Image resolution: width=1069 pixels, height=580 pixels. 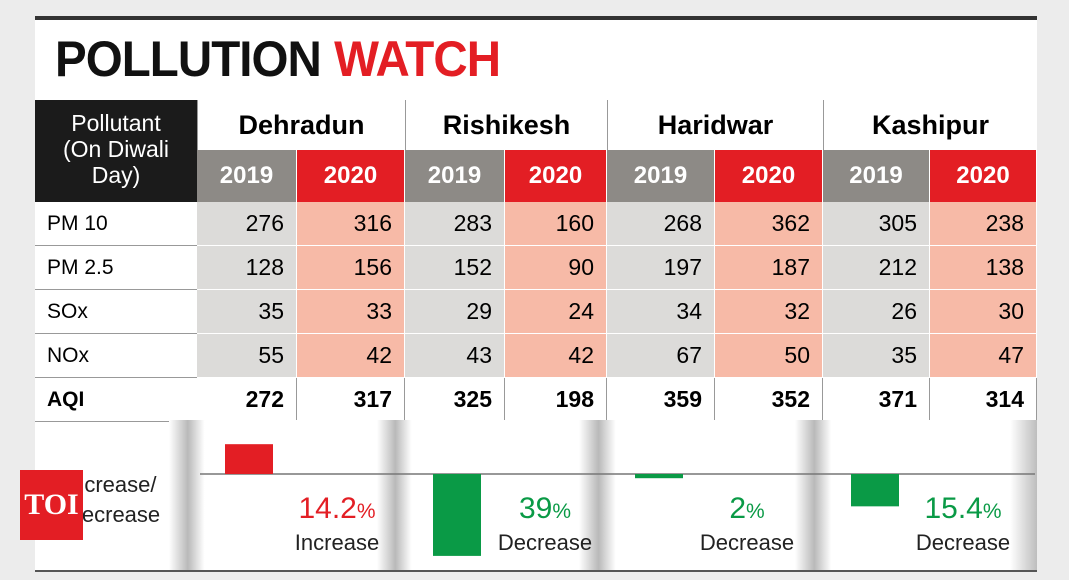 I want to click on city-header: Kashipur, so click(x=930, y=125).